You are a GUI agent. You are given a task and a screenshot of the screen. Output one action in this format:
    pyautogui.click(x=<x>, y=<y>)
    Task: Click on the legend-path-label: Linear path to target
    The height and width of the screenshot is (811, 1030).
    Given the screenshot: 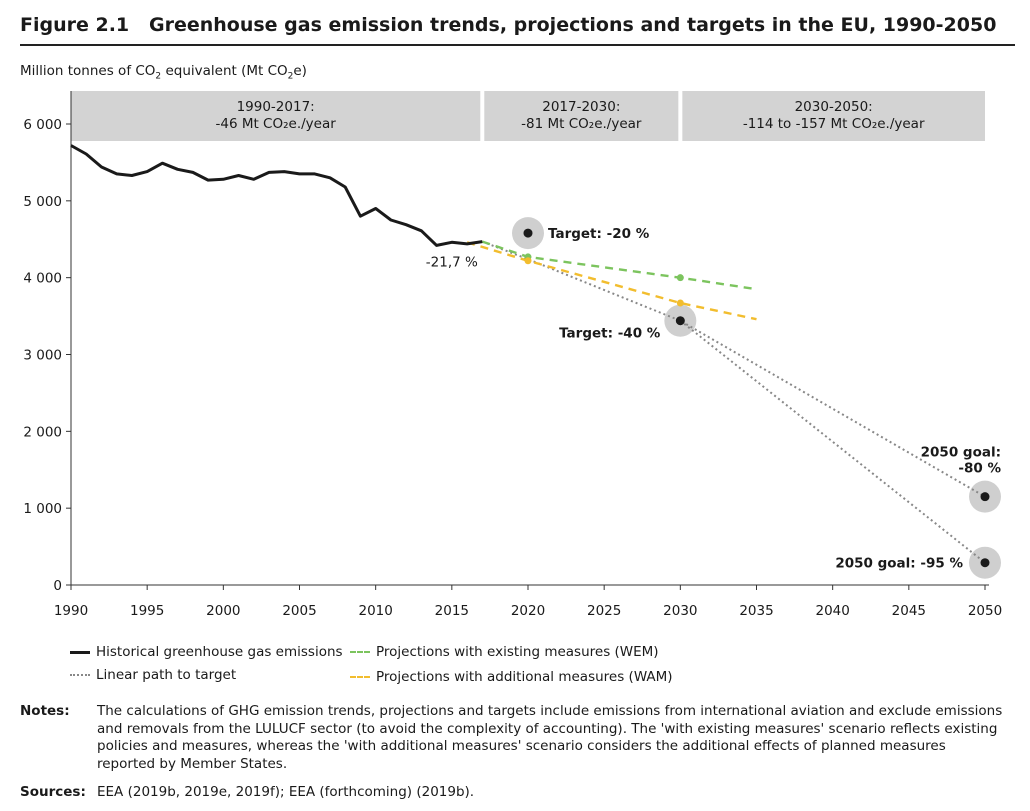 What is the action you would take?
    pyautogui.click(x=166, y=675)
    